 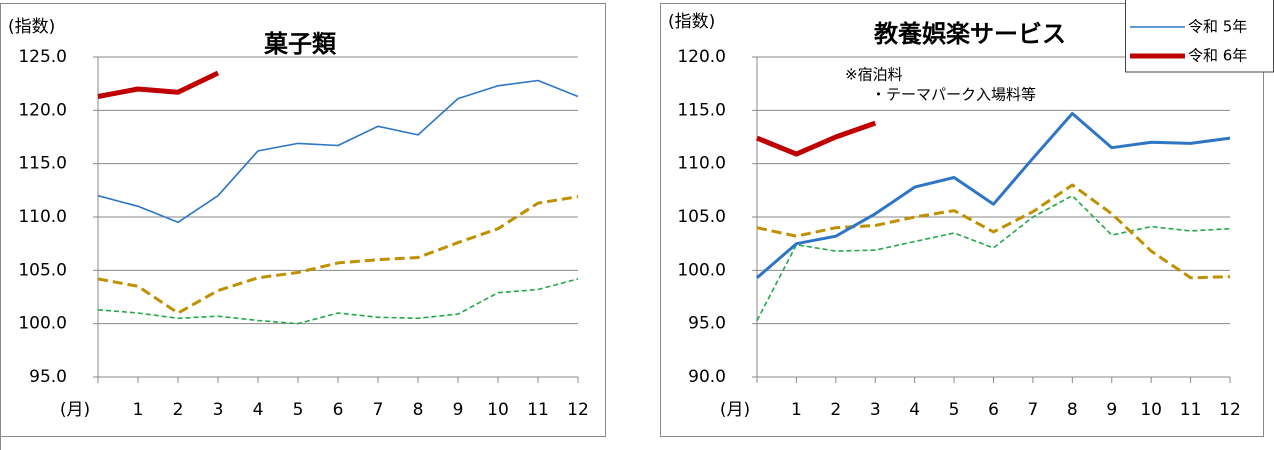 I want to click on annotation: ※宿泊料, so click(x=874, y=75).